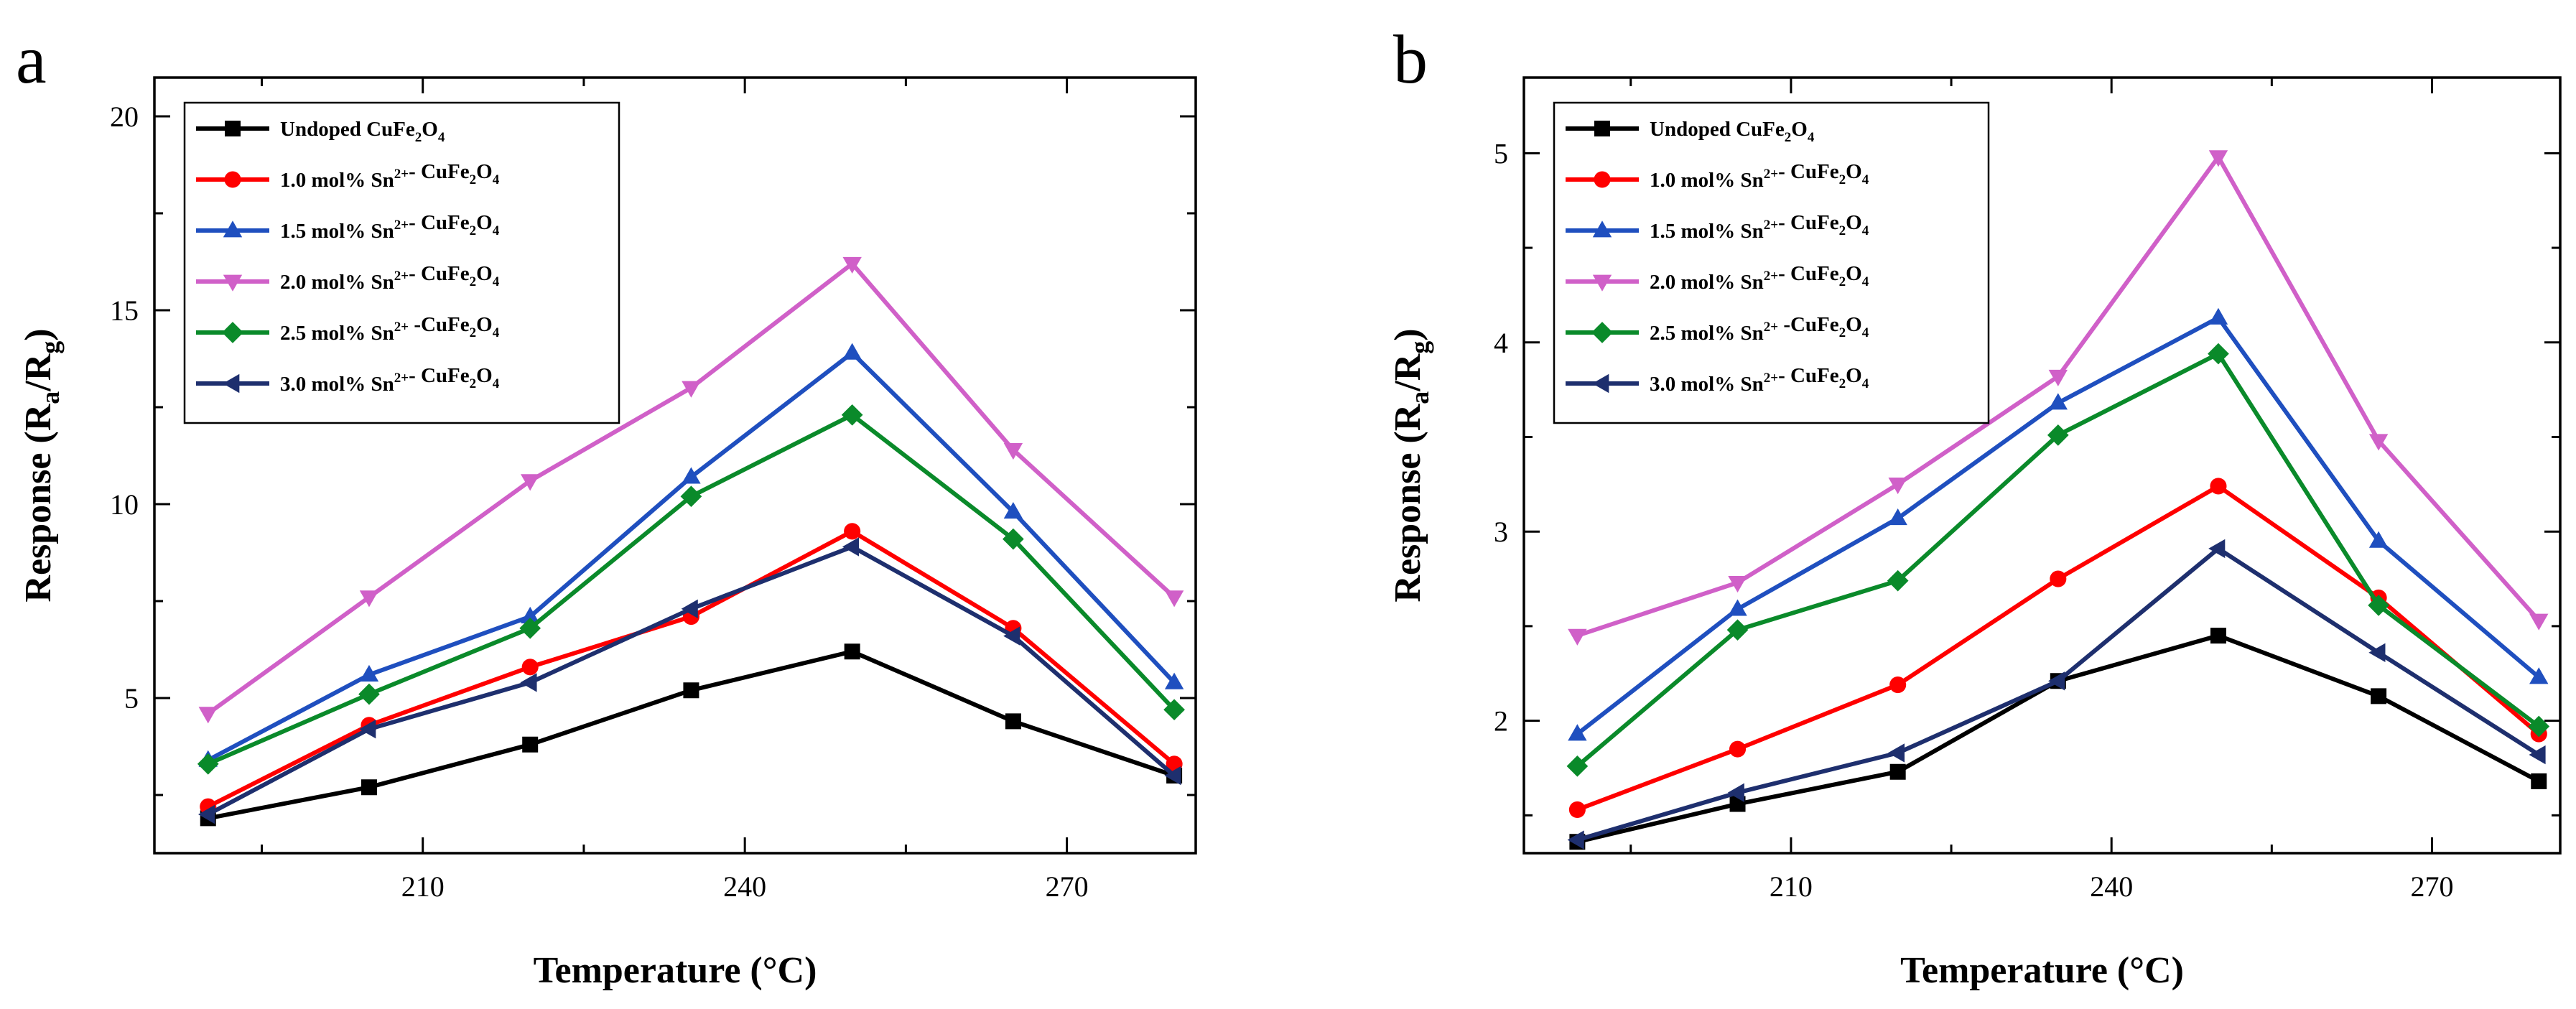 This screenshot has height=1009, width=2576. Describe the element at coordinates (1501, 721) in the screenshot. I see `y-tick-label: 2` at that location.